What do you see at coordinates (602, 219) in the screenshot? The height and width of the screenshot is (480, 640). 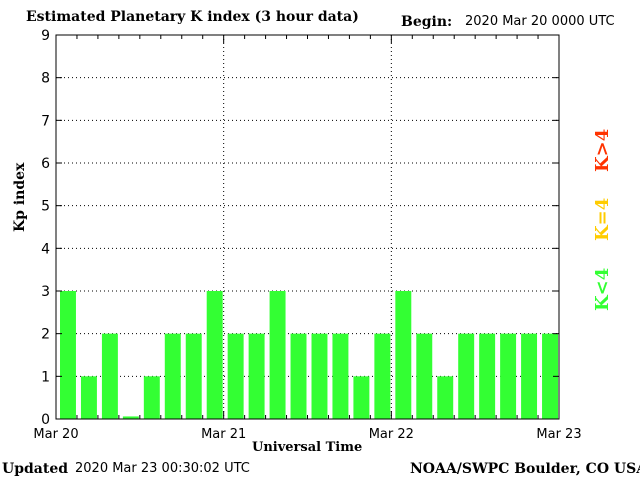 I see `legend-k-equal-4: K=4` at bounding box center [602, 219].